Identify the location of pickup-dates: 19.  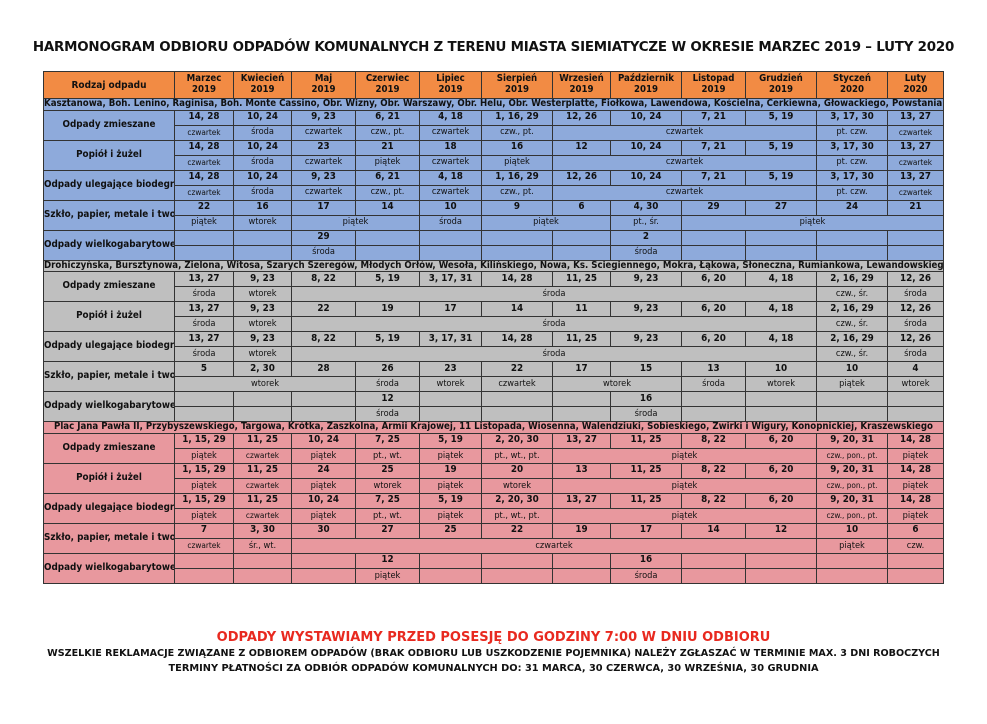
(387, 309).